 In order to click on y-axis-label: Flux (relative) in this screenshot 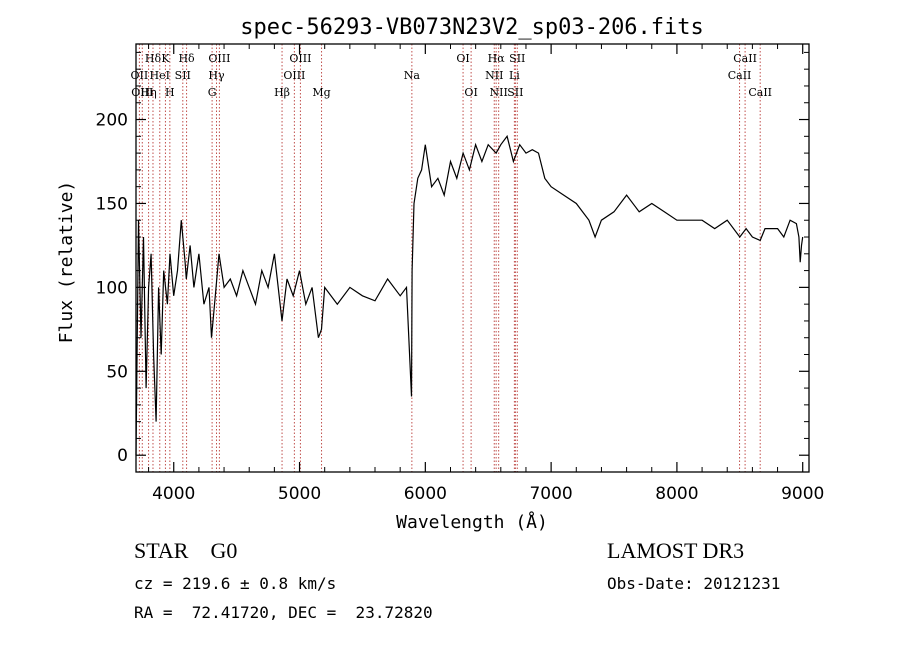, I will do `click(66, 262)`.